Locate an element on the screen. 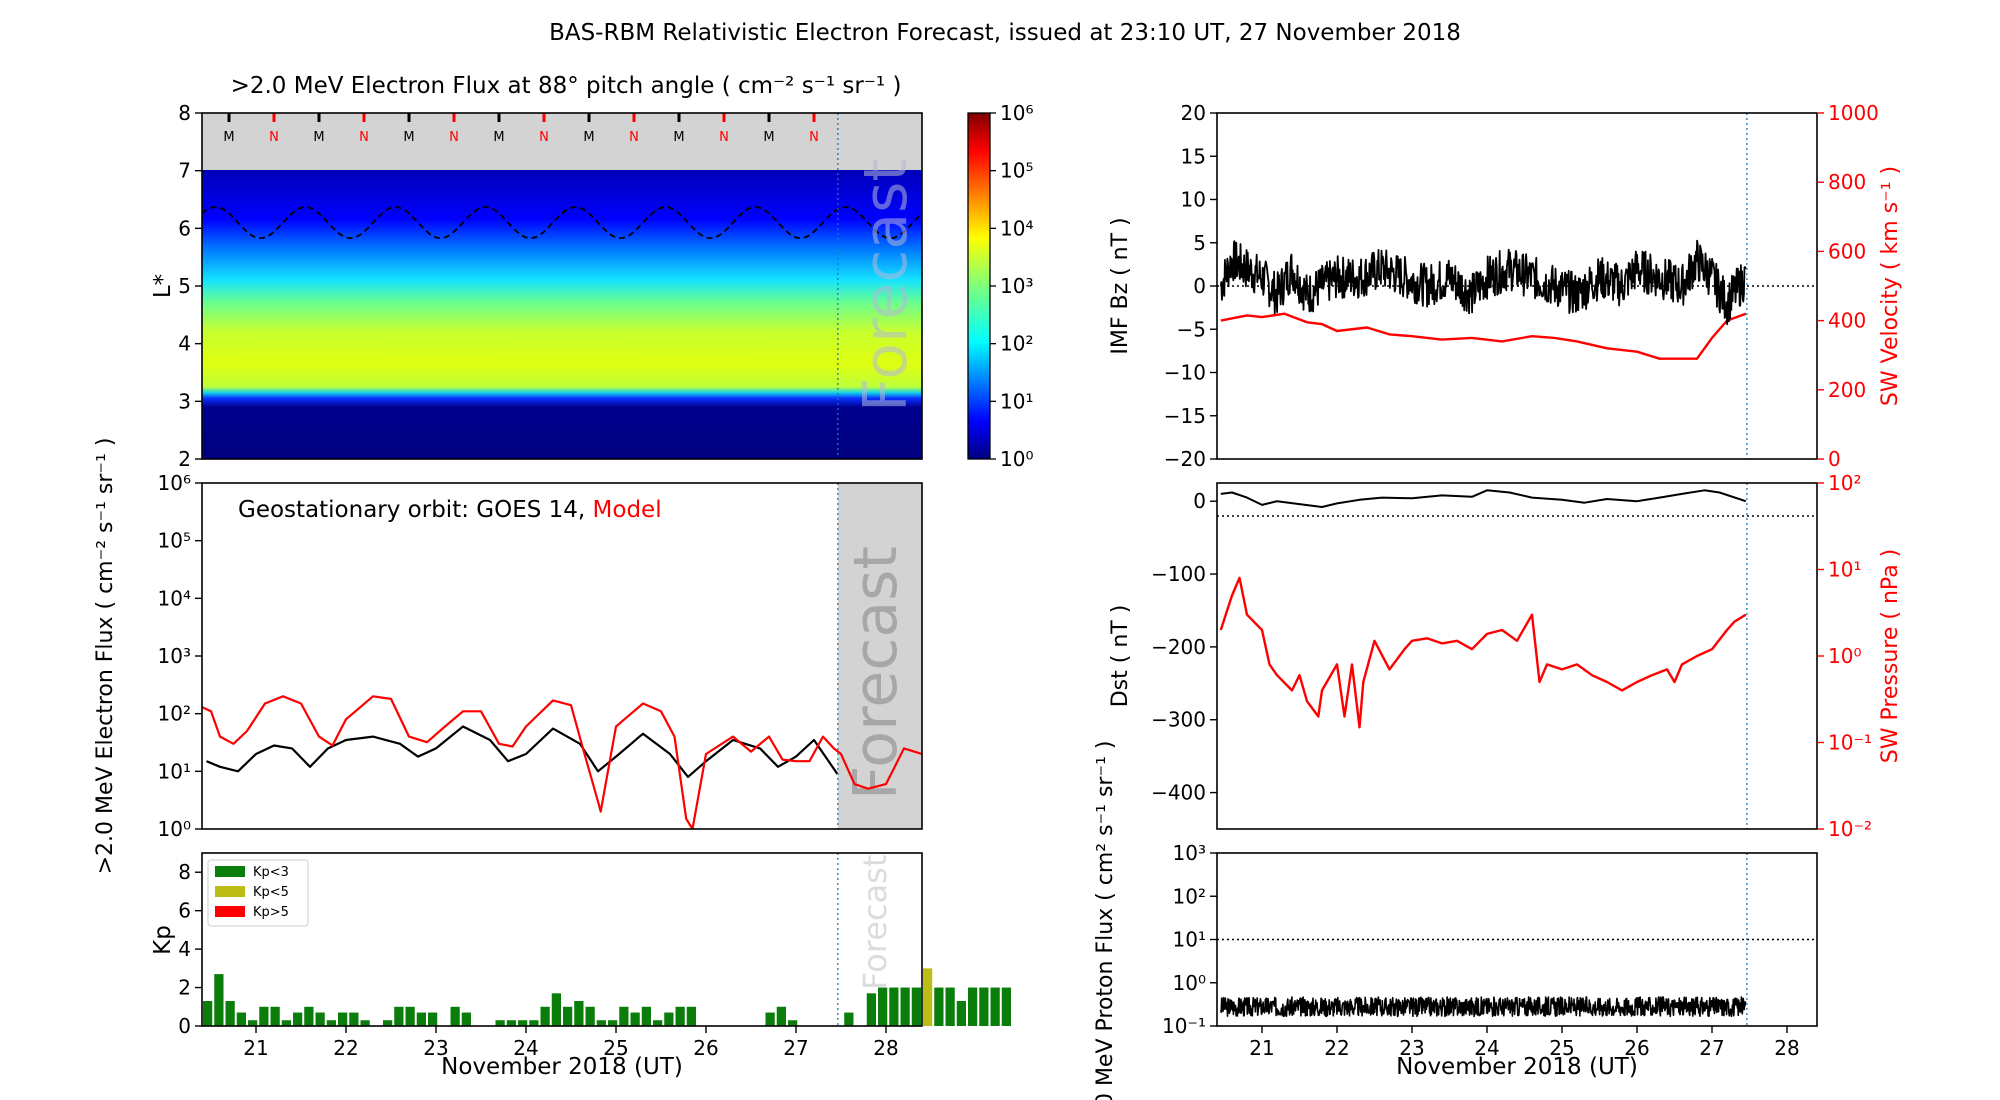 The height and width of the screenshot is (1100, 2000). pressure-ylabel: SW Pressure ( nPa ) is located at coordinates (1890, 656).